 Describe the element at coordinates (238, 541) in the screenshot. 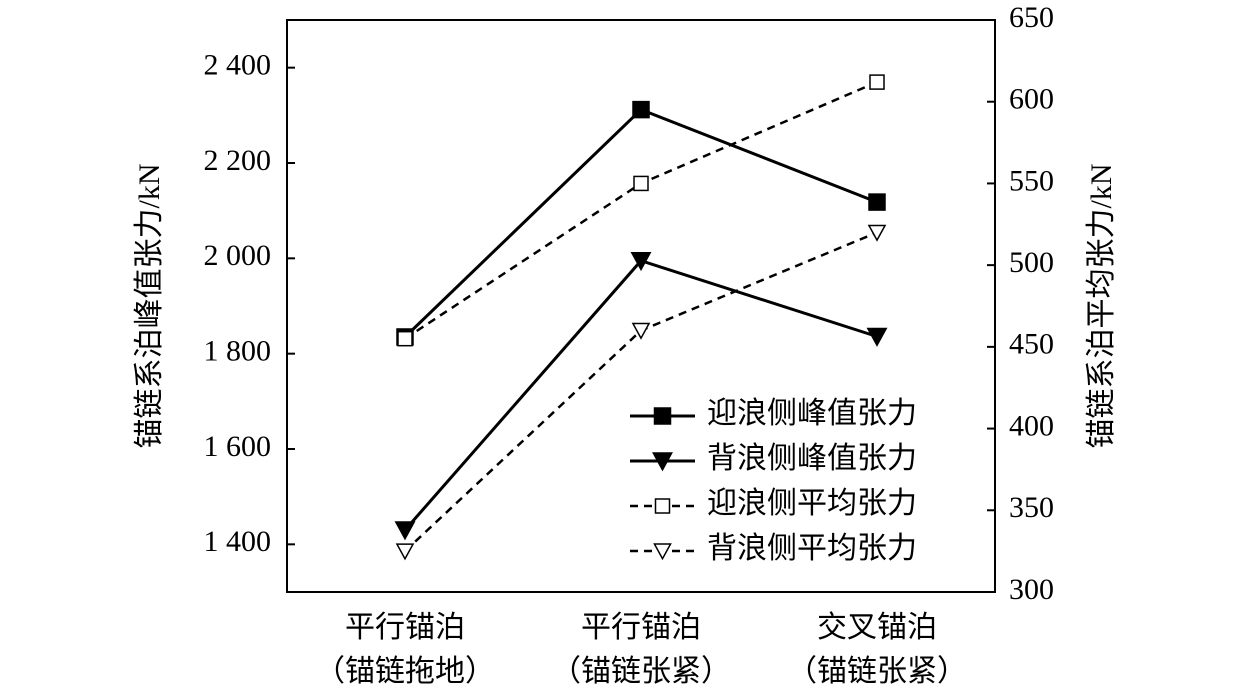

I see `y-tick-label: 1 400` at that location.